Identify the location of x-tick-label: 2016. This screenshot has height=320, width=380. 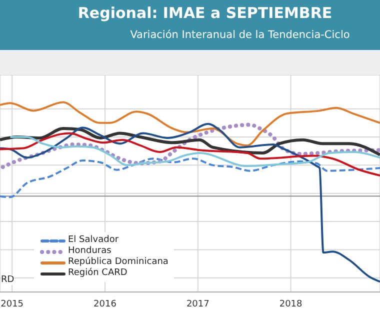
(105, 304).